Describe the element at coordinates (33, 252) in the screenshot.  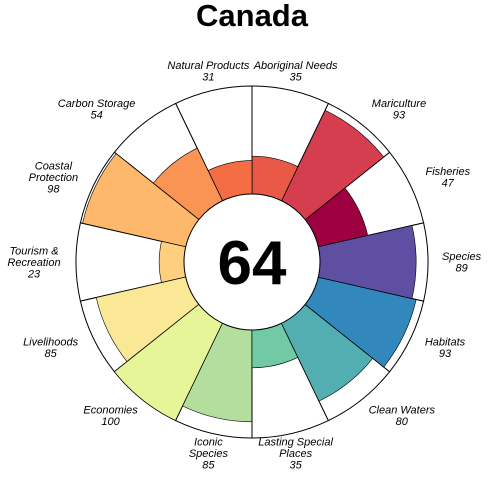
I see `petal-label-line: Tourism &` at that location.